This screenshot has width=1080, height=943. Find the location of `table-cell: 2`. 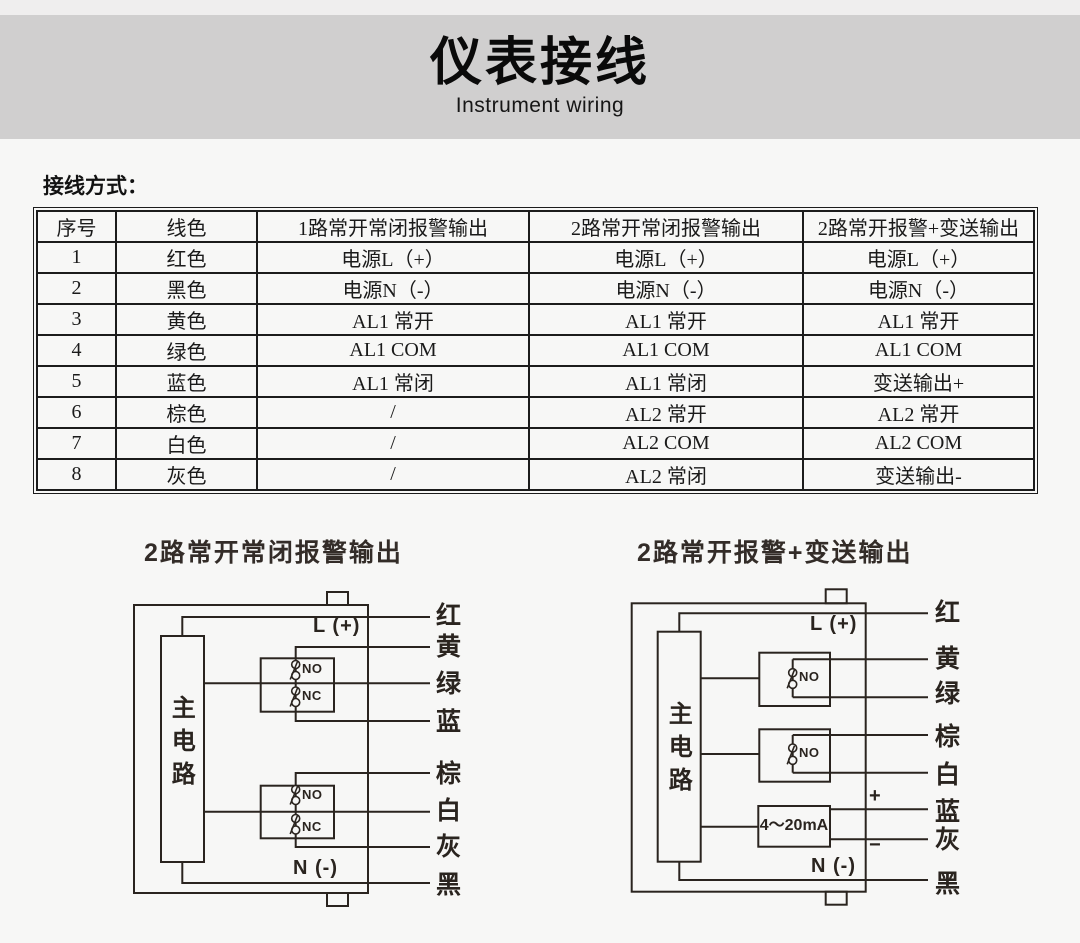

table-cell: 2 is located at coordinates (76, 288).